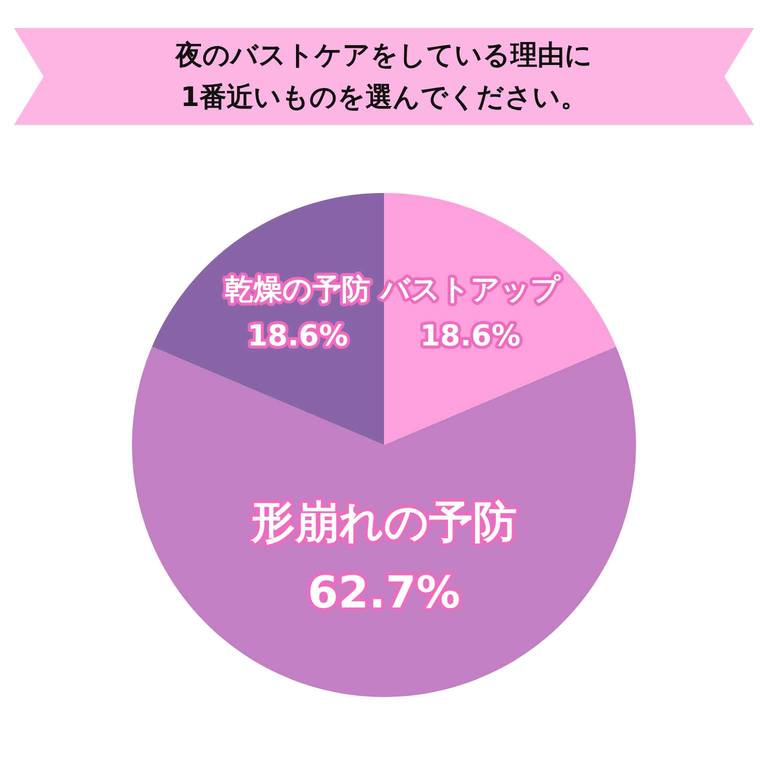  I want to click on slice-label: 形崩れの予防, so click(383, 522).